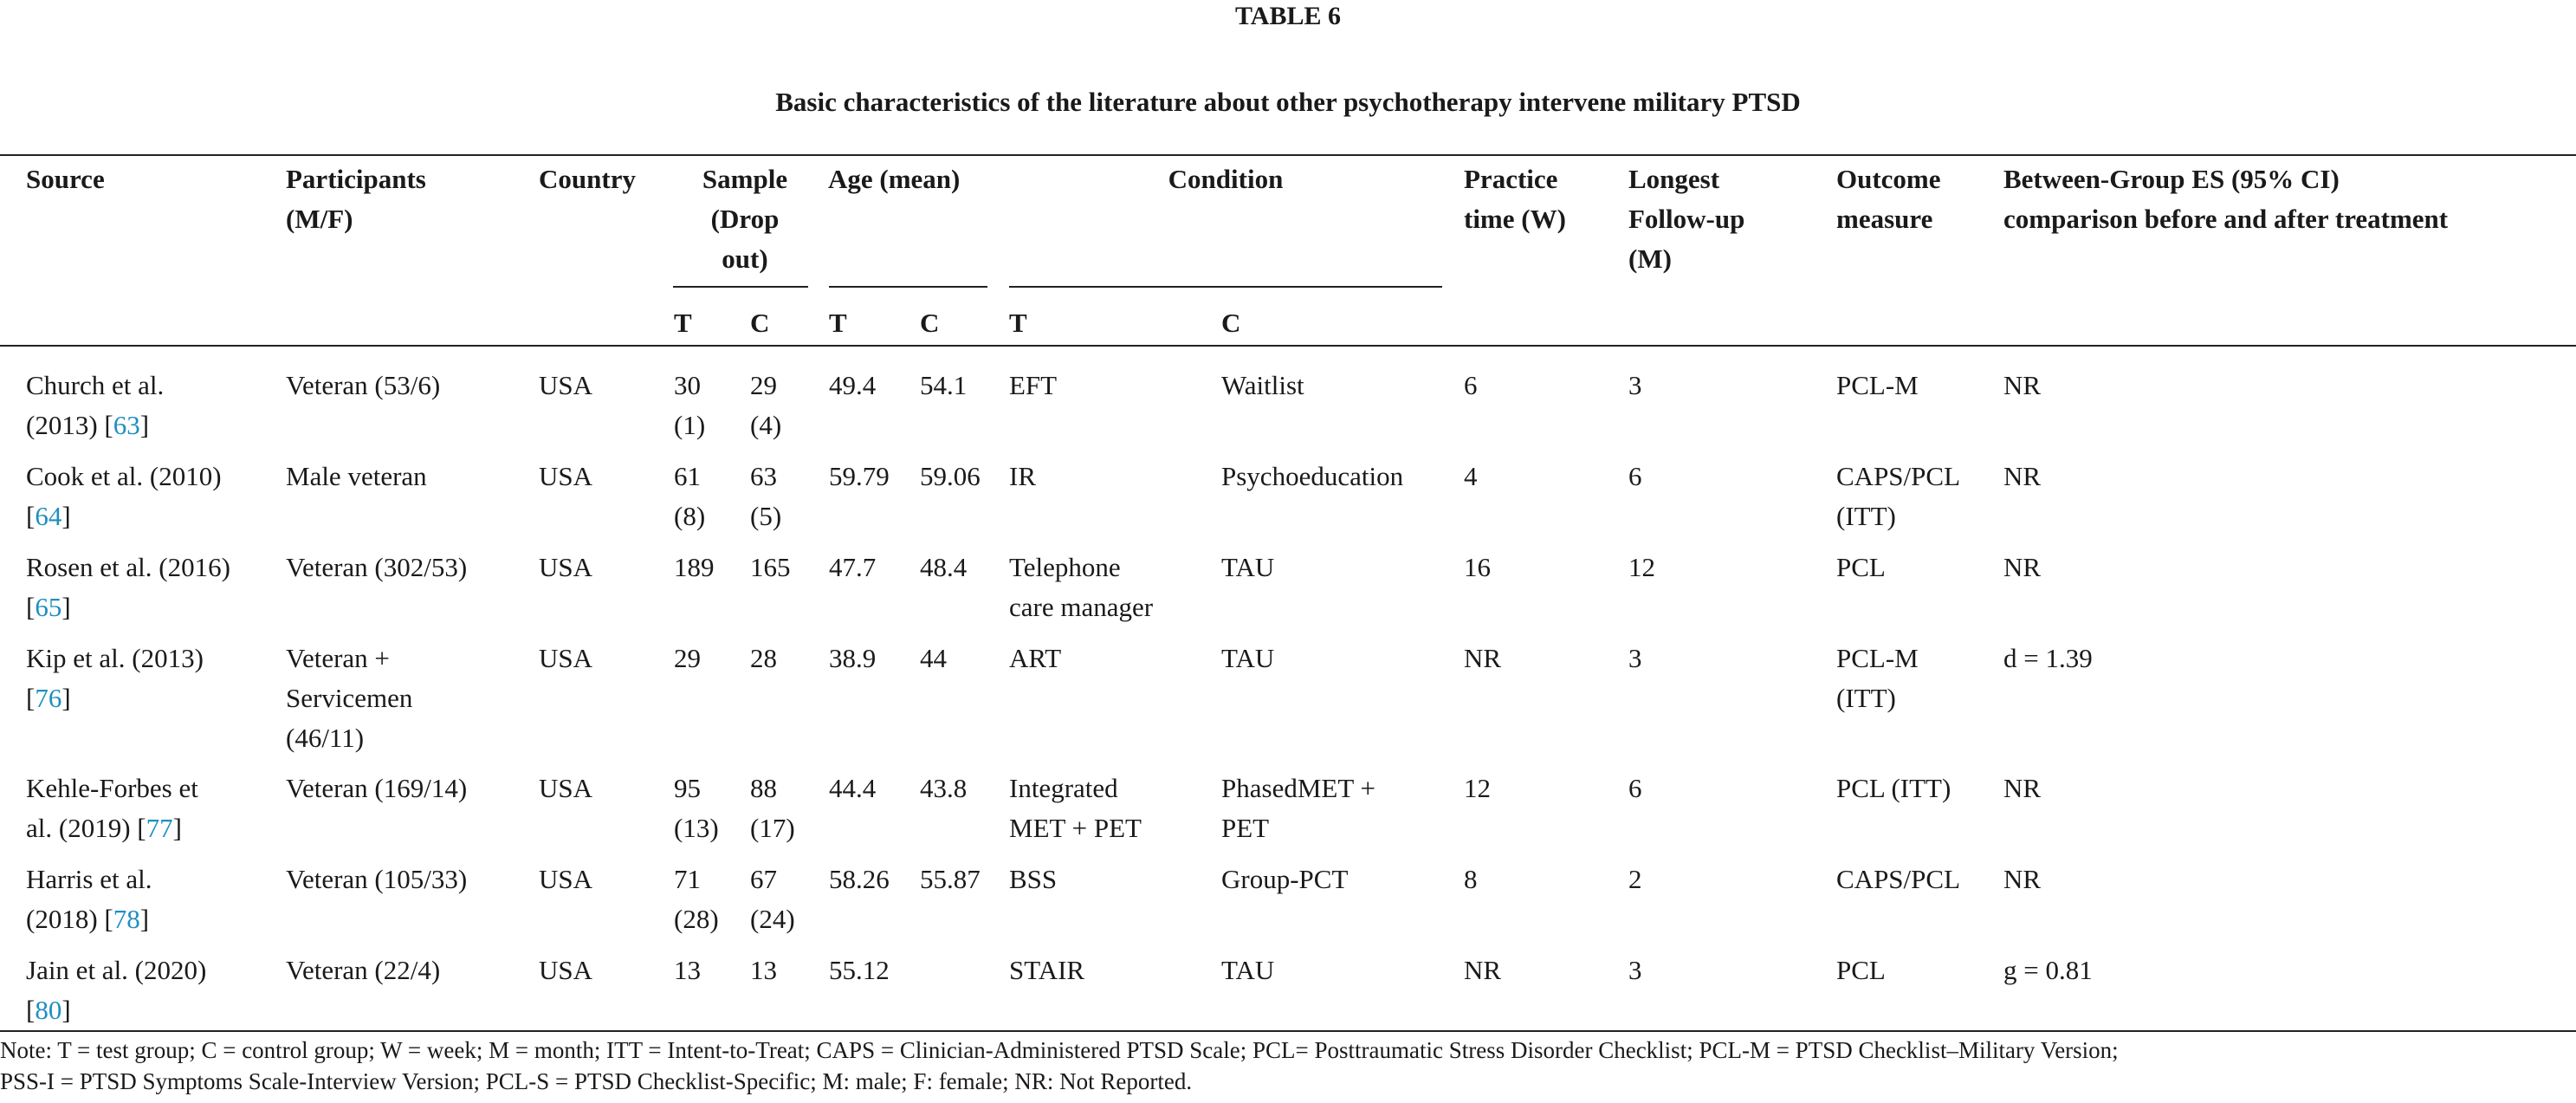  What do you see at coordinates (48, 698) in the screenshot?
I see `reference-link: 76` at bounding box center [48, 698].